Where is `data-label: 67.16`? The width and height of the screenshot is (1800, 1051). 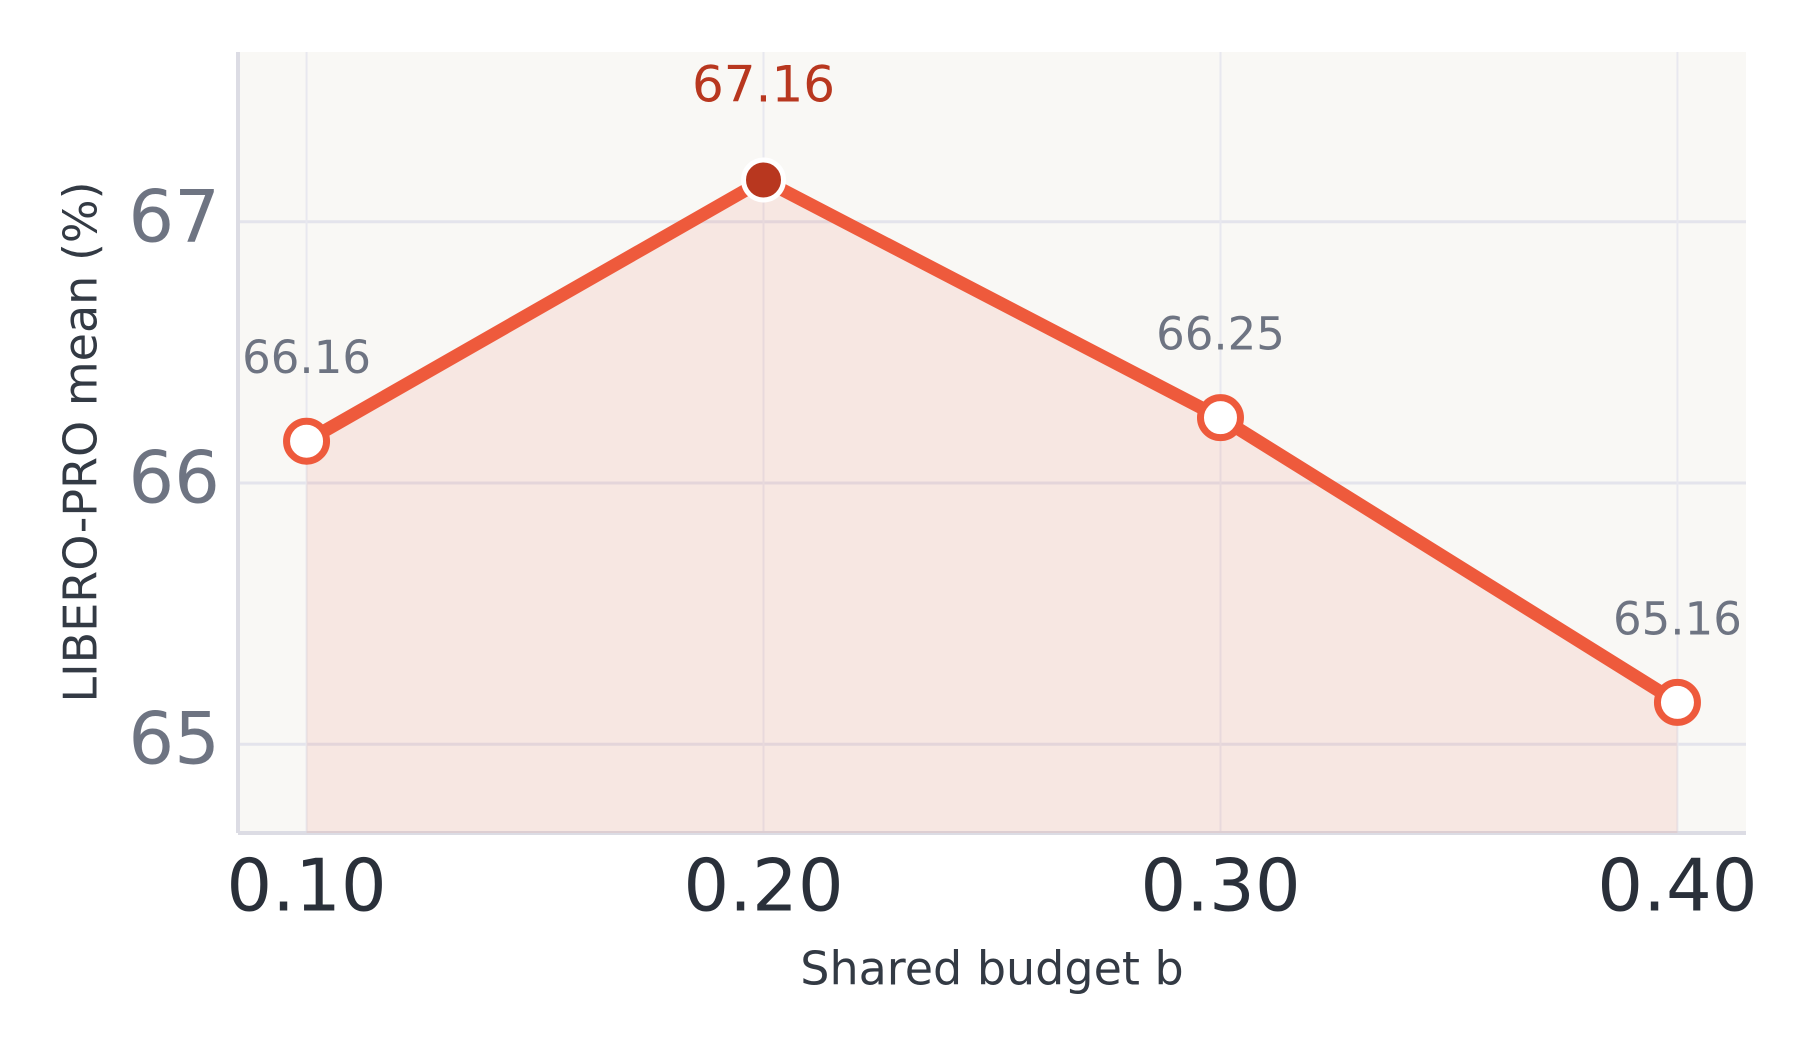 data-label: 67.16 is located at coordinates (763, 84).